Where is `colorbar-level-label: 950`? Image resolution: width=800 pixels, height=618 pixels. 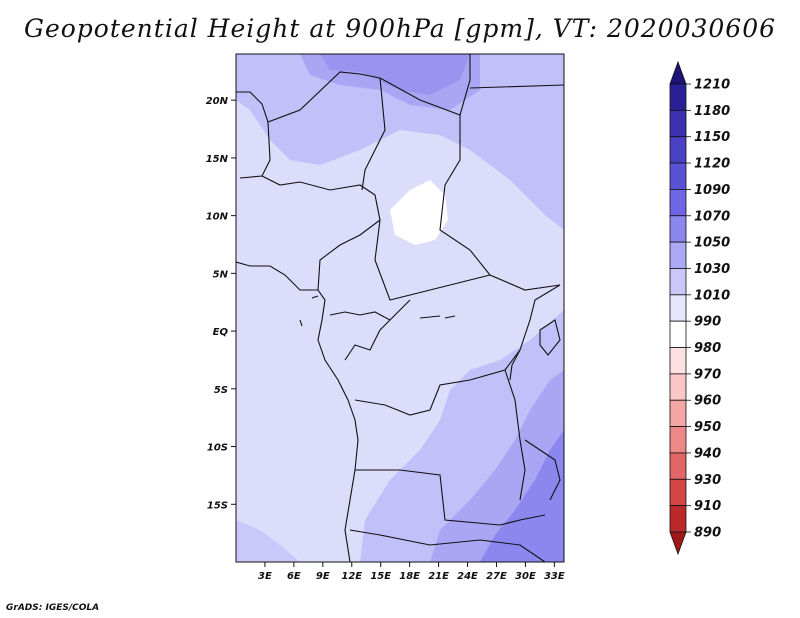
colorbar-level-label: 950 is located at coordinates (707, 427).